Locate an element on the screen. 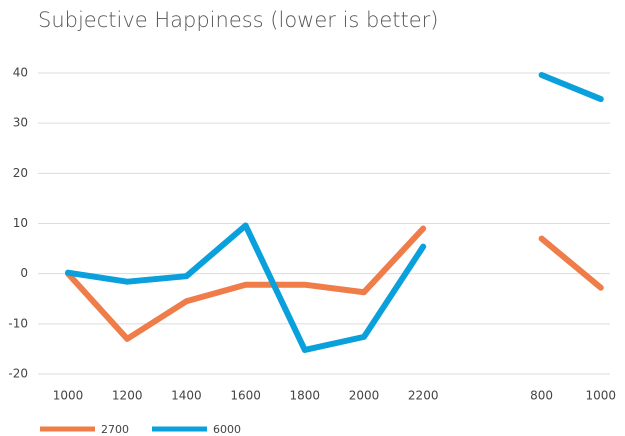  chart-title: Subjective Happiness (lower is better) is located at coordinates (238, 20).